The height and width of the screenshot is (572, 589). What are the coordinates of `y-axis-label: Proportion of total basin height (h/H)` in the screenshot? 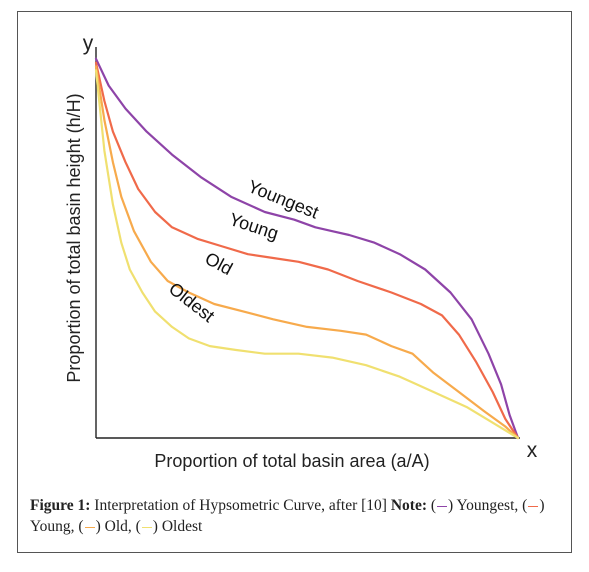 It's located at (74, 237).